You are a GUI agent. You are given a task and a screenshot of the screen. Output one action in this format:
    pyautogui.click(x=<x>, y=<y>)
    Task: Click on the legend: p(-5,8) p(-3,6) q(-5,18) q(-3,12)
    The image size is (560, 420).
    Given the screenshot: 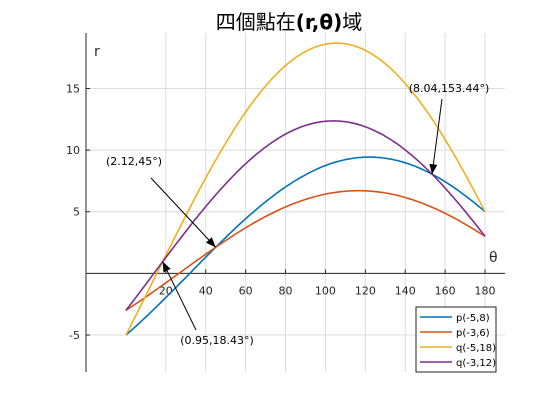 What is the action you would take?
    pyautogui.click(x=456, y=339)
    